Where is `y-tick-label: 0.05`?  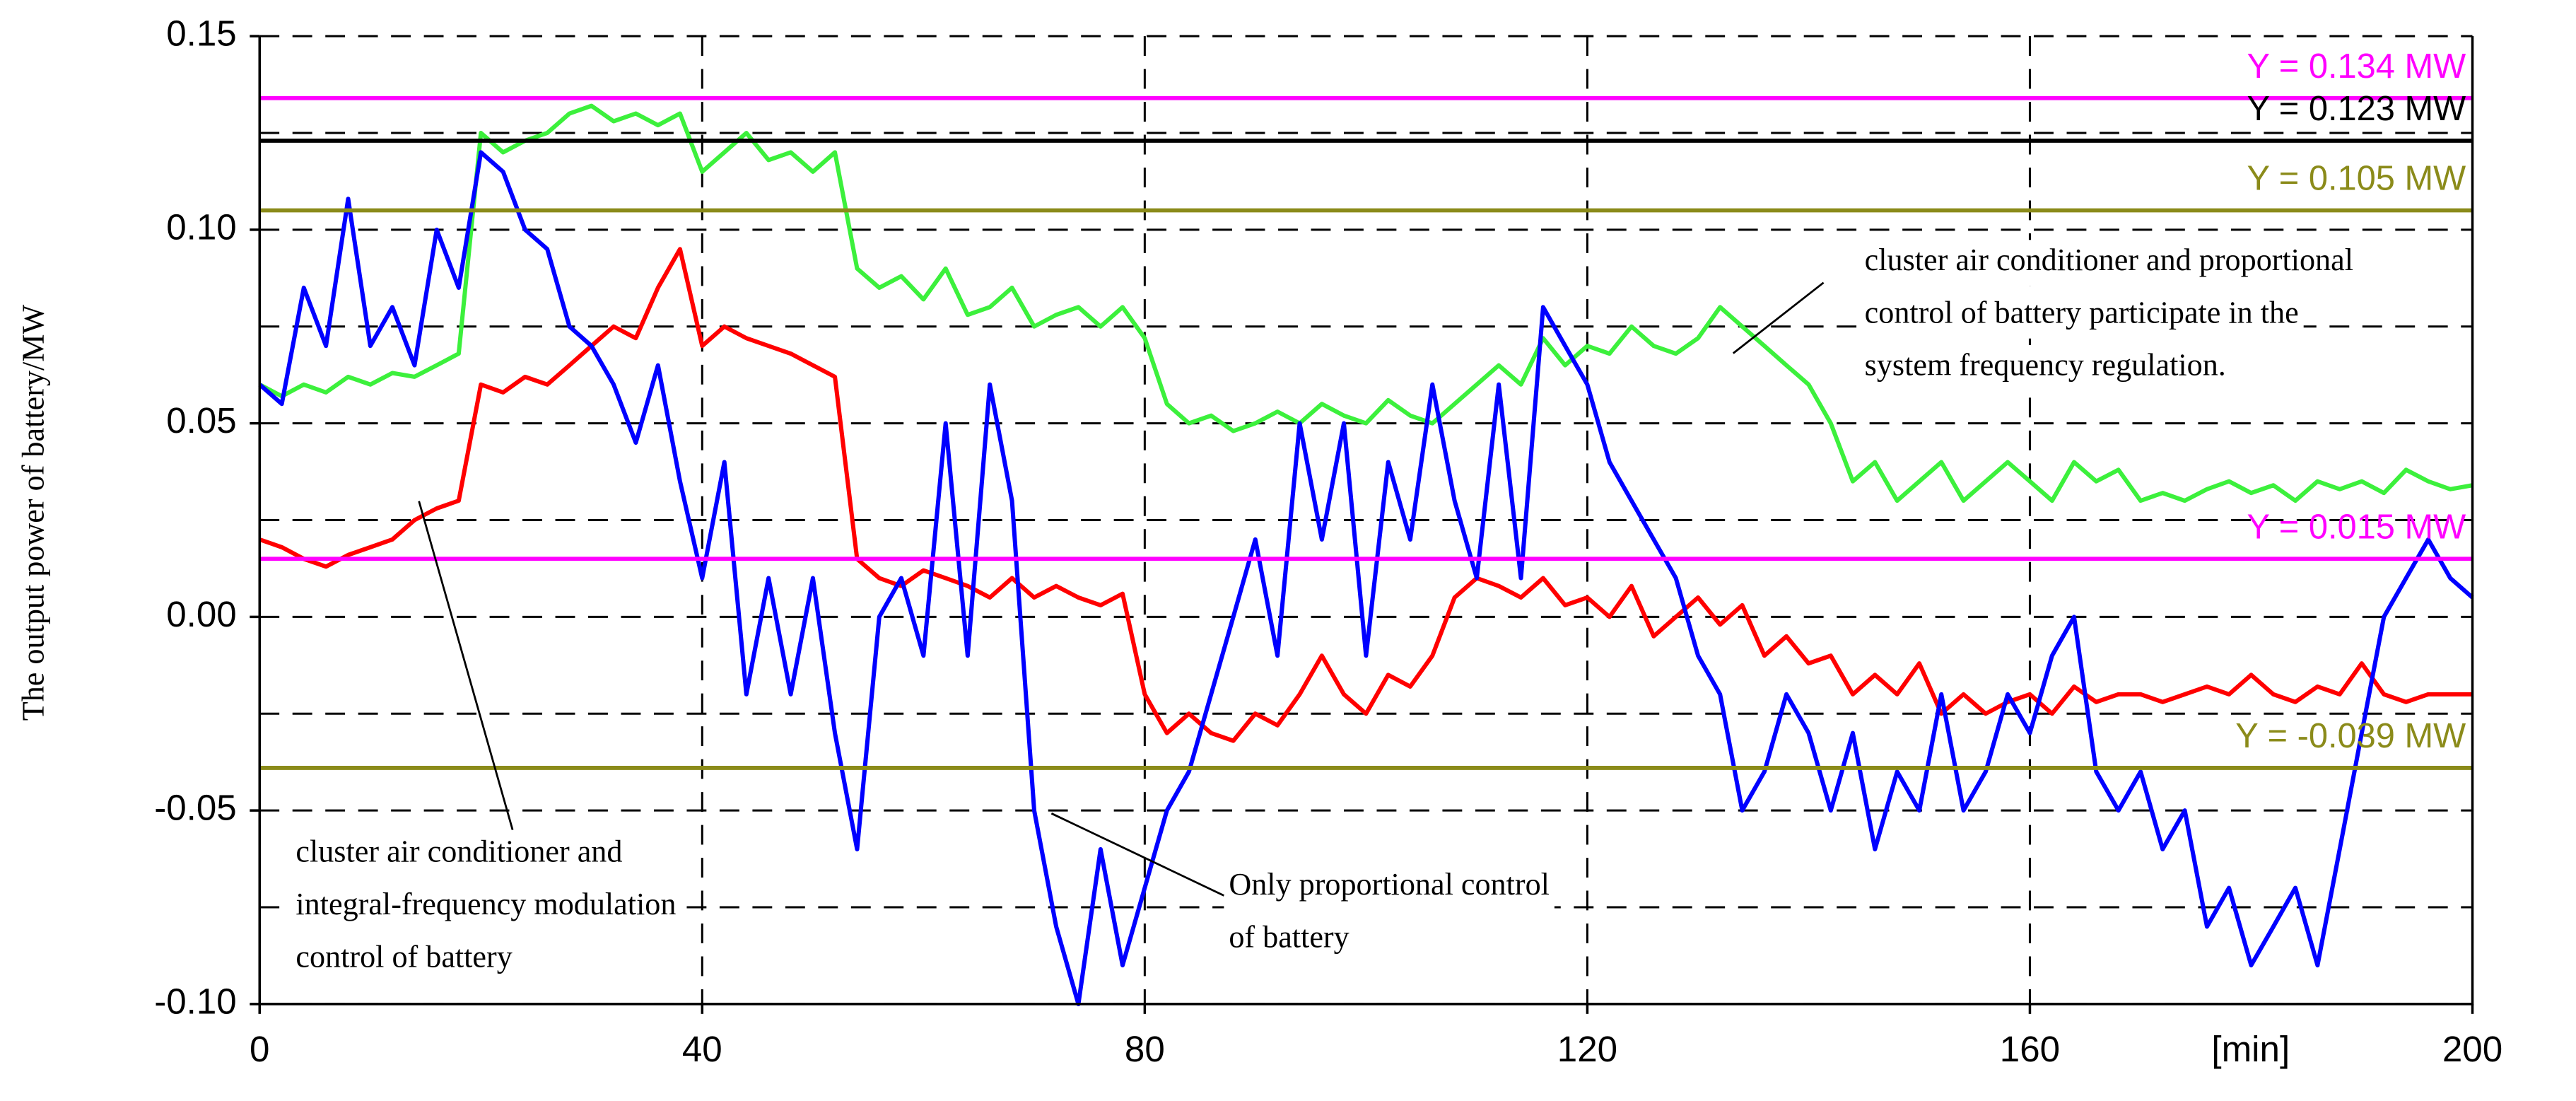
y-tick-label: 0.05 is located at coordinates (201, 420).